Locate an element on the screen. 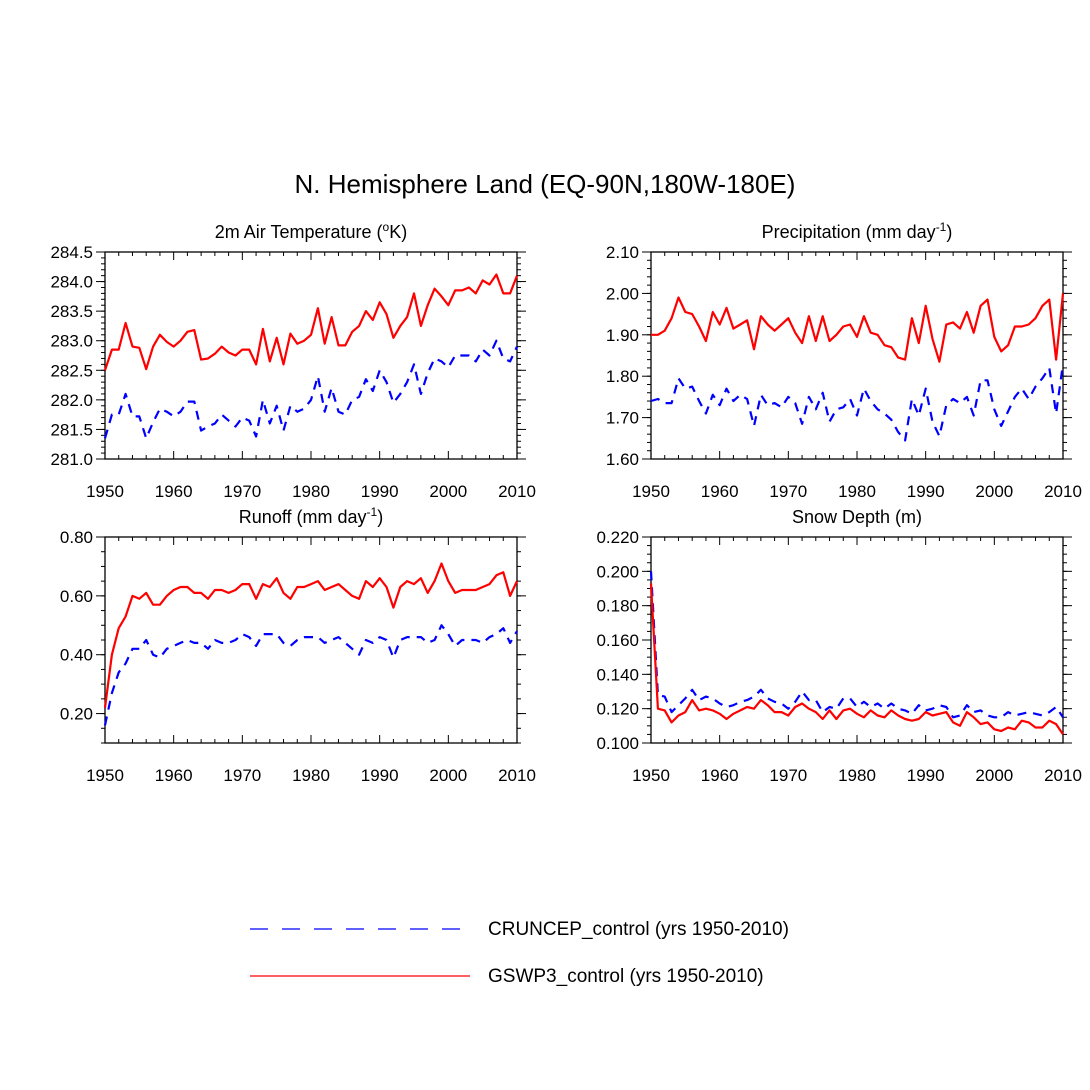  panel-title: Runoff (mm day-1) is located at coordinates (311, 516).